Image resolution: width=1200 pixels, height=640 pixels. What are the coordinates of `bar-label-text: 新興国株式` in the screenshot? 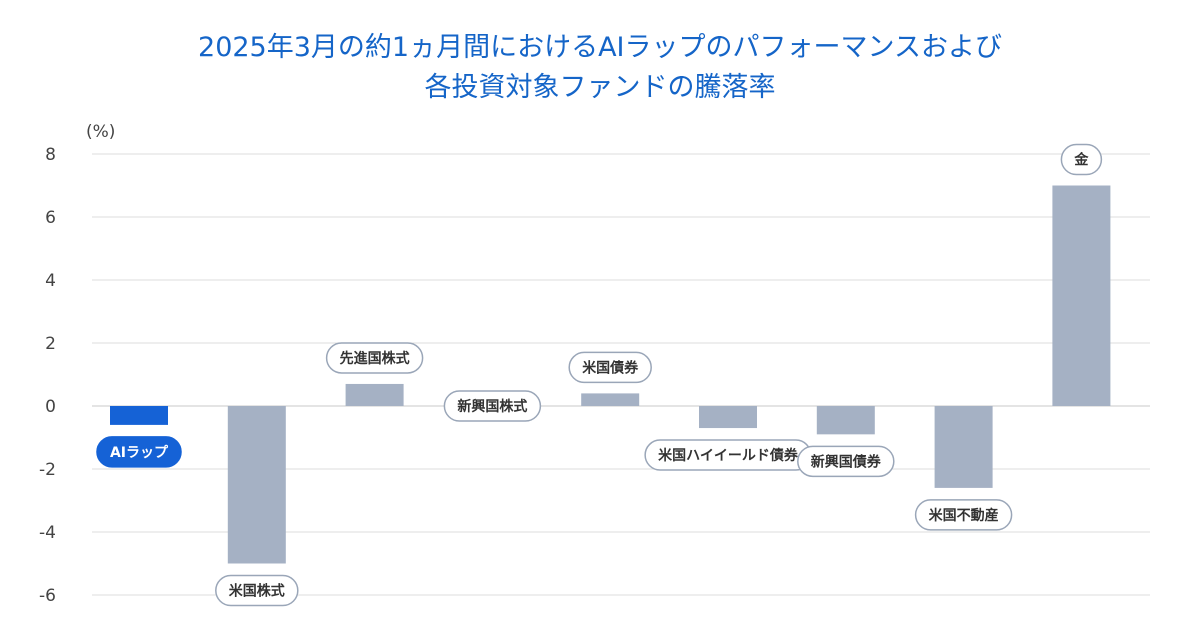 It's located at (492, 406).